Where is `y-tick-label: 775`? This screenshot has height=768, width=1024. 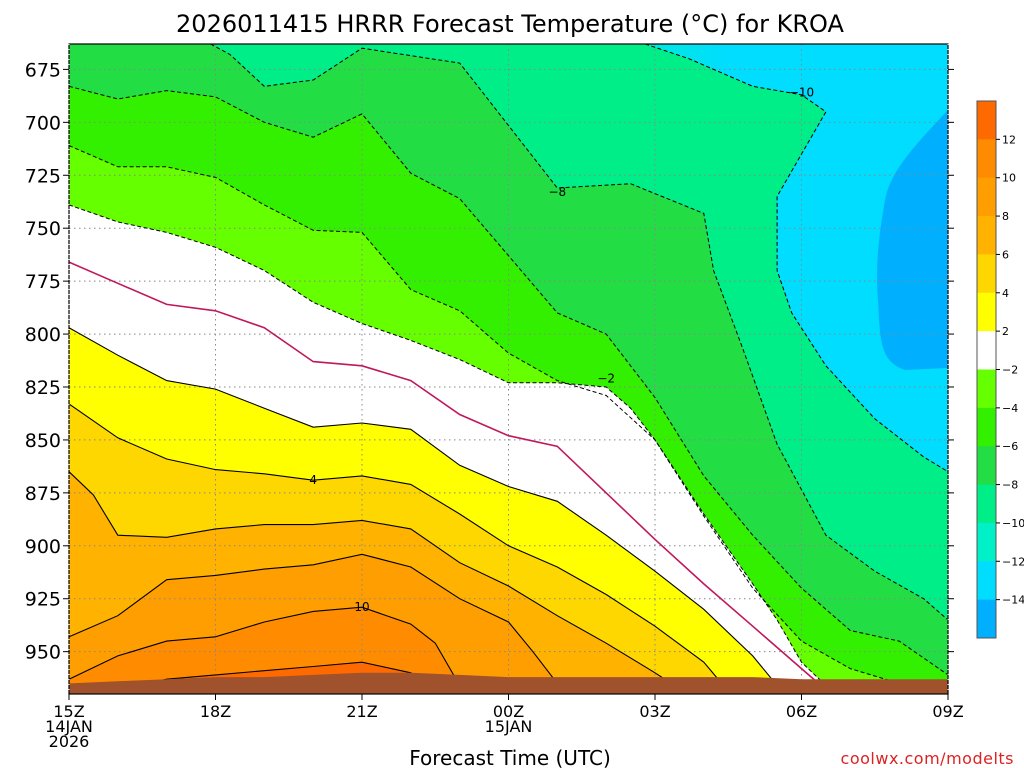
y-tick-label: 775 is located at coordinates (43, 282).